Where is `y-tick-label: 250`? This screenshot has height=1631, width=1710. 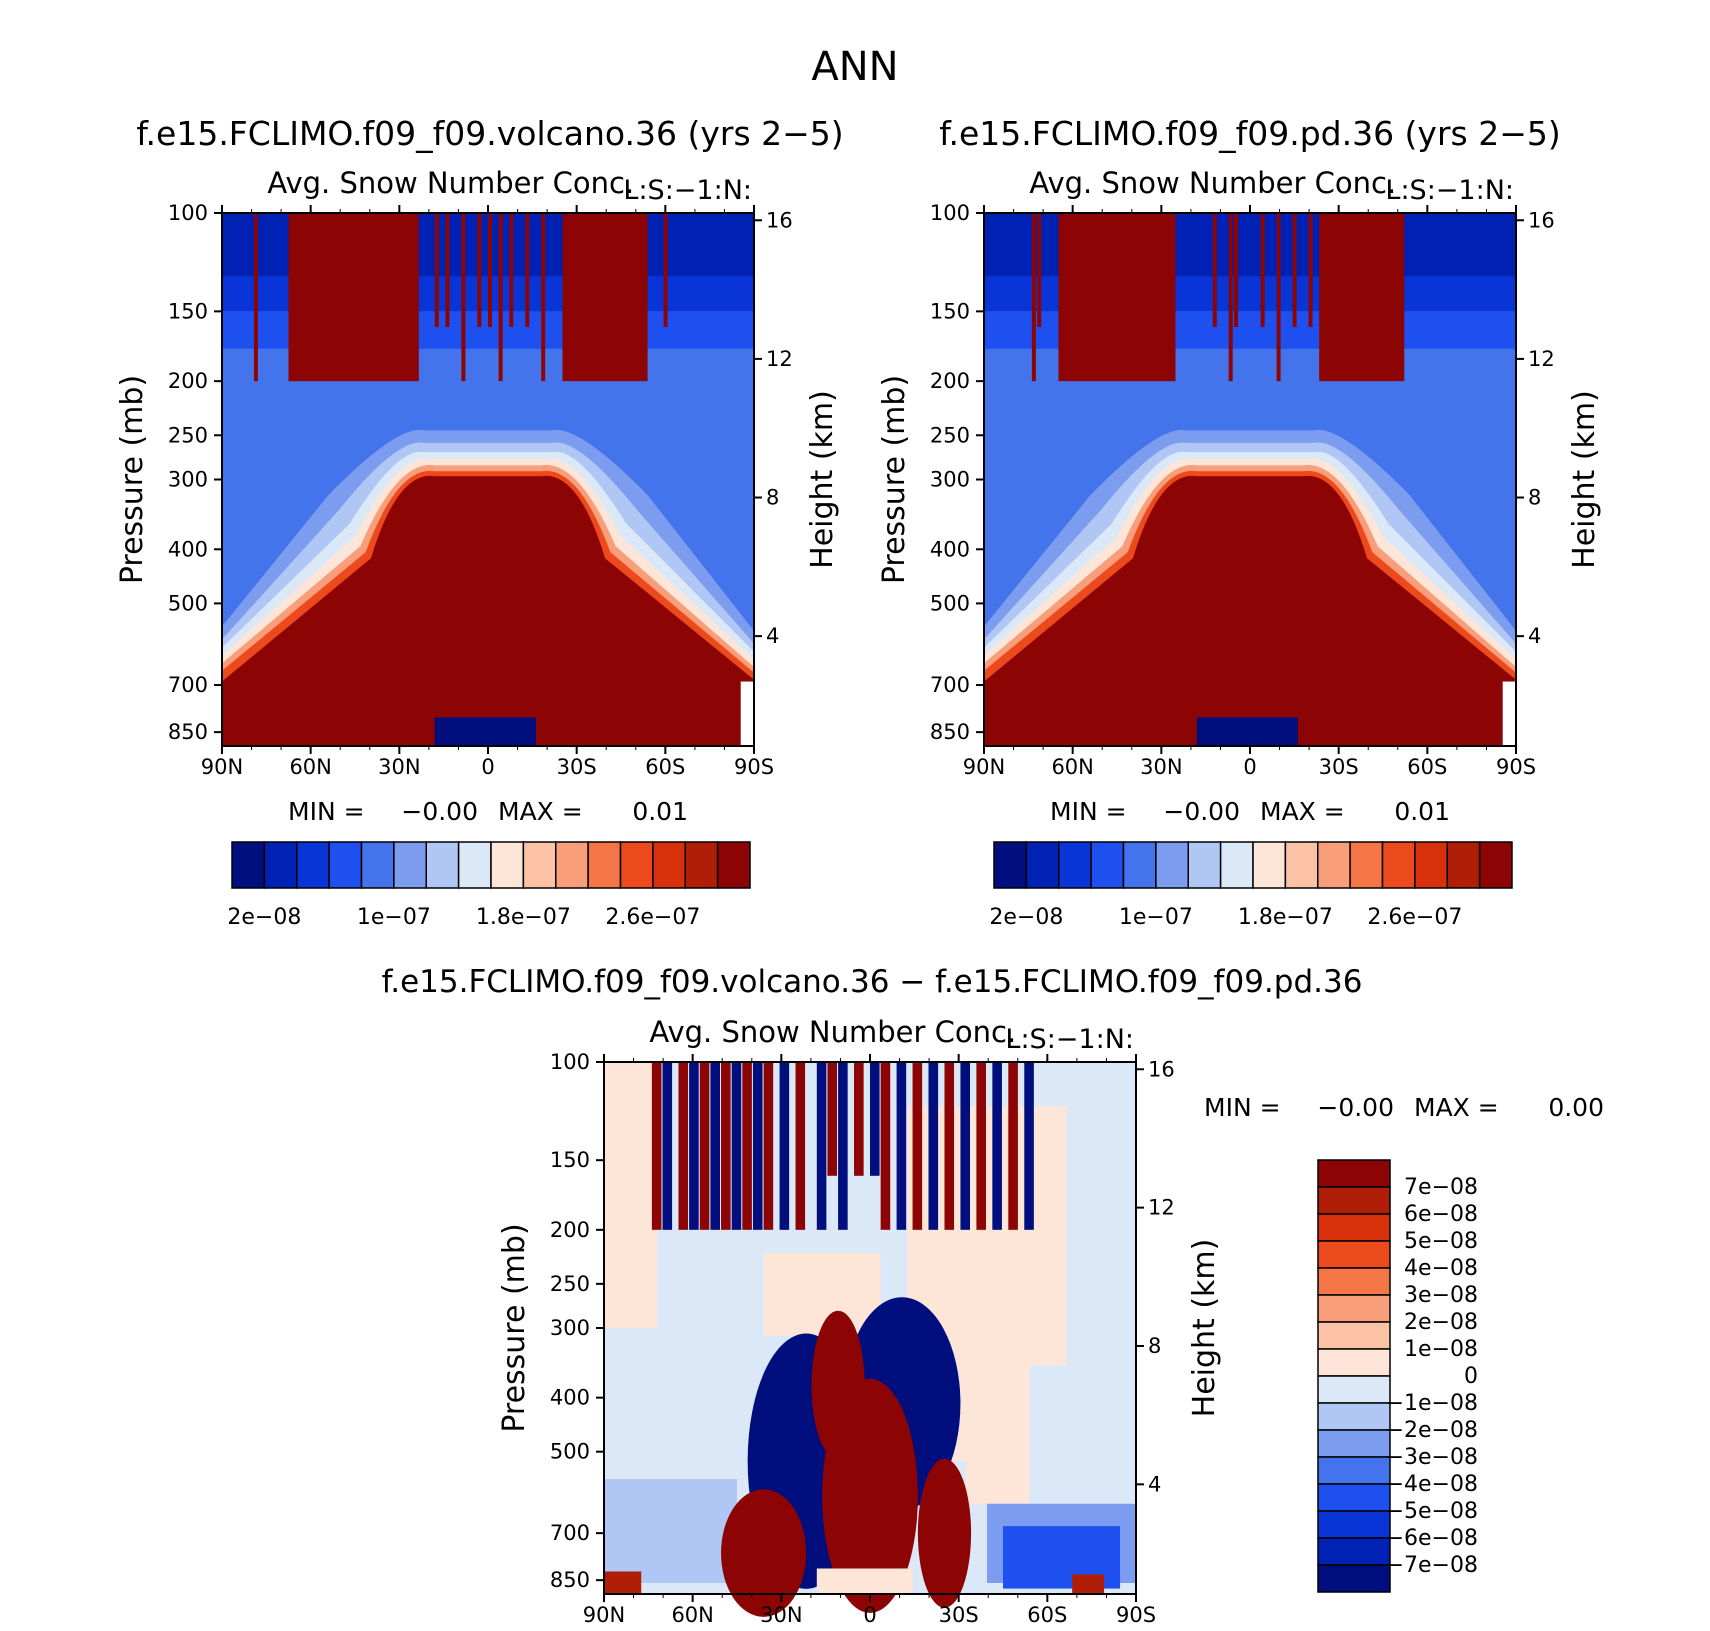 y-tick-label: 250 is located at coordinates (950, 435).